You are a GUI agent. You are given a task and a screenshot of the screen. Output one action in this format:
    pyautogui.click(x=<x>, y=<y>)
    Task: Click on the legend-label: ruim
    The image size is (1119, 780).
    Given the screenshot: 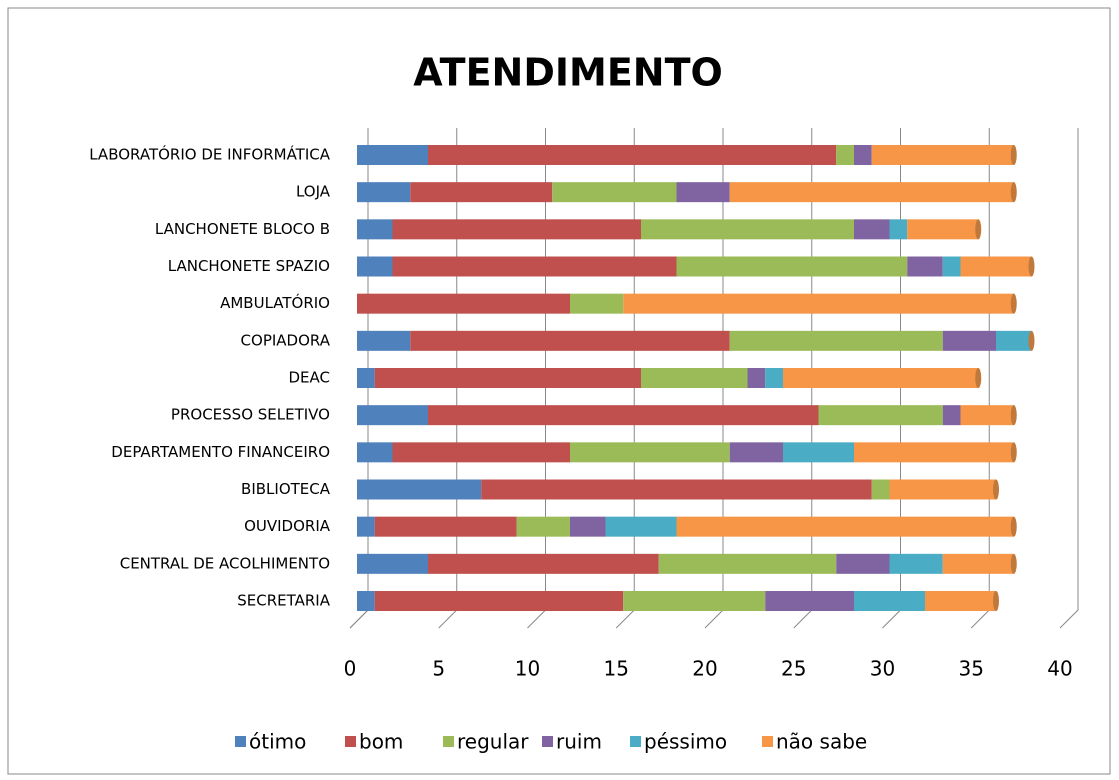 What is the action you would take?
    pyautogui.click(x=579, y=742)
    